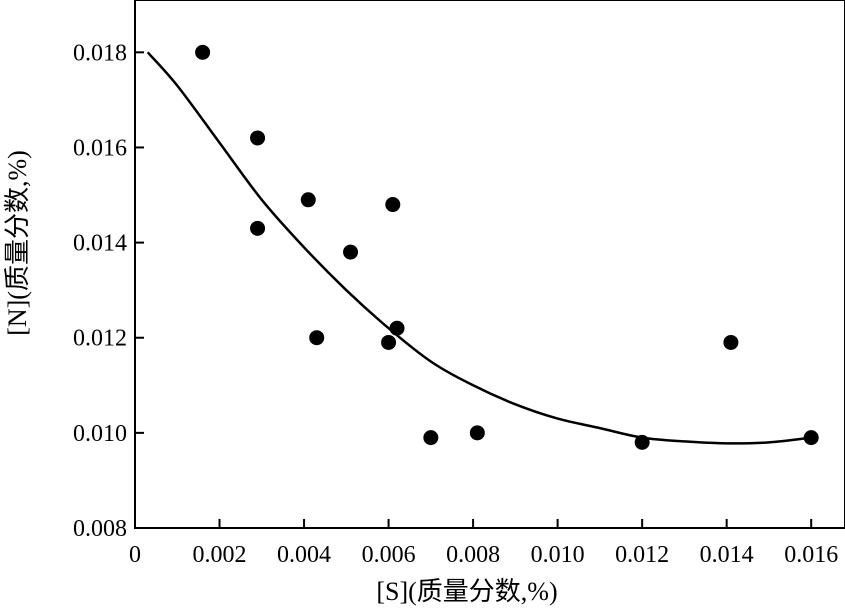 This screenshot has height=609, width=845. I want to click on x-tick-label: 0.012, so click(642, 555).